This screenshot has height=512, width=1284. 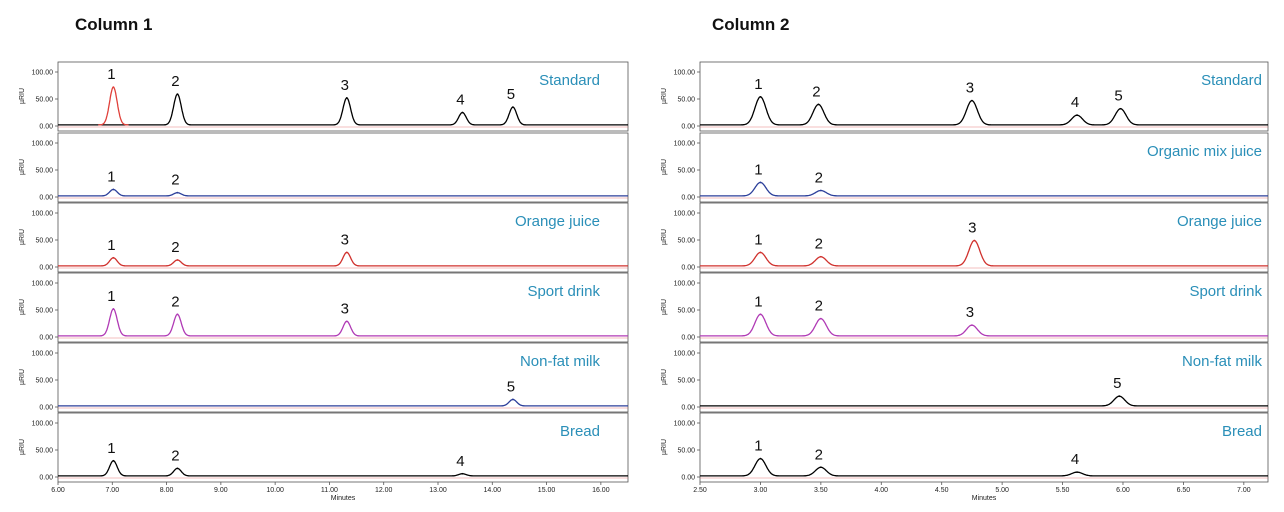 What do you see at coordinates (1117, 383) in the screenshot?
I see `peak-label-5: 5` at bounding box center [1117, 383].